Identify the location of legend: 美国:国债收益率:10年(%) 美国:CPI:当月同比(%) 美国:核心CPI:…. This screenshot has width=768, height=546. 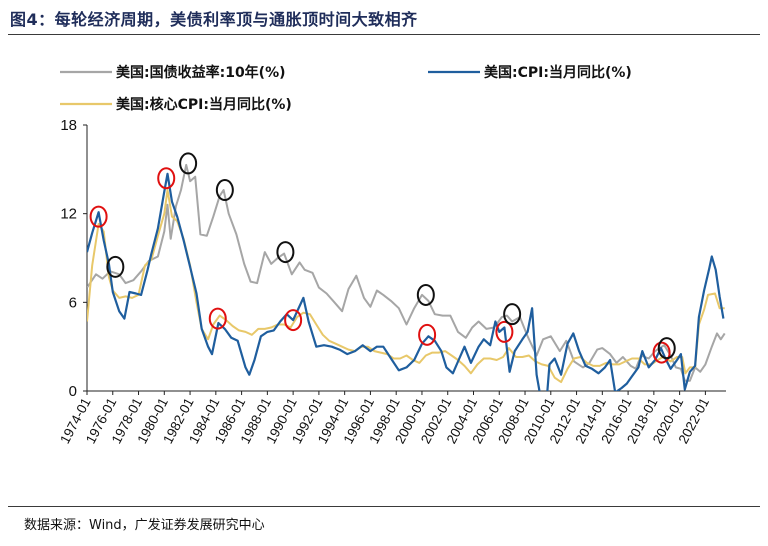
(346, 88).